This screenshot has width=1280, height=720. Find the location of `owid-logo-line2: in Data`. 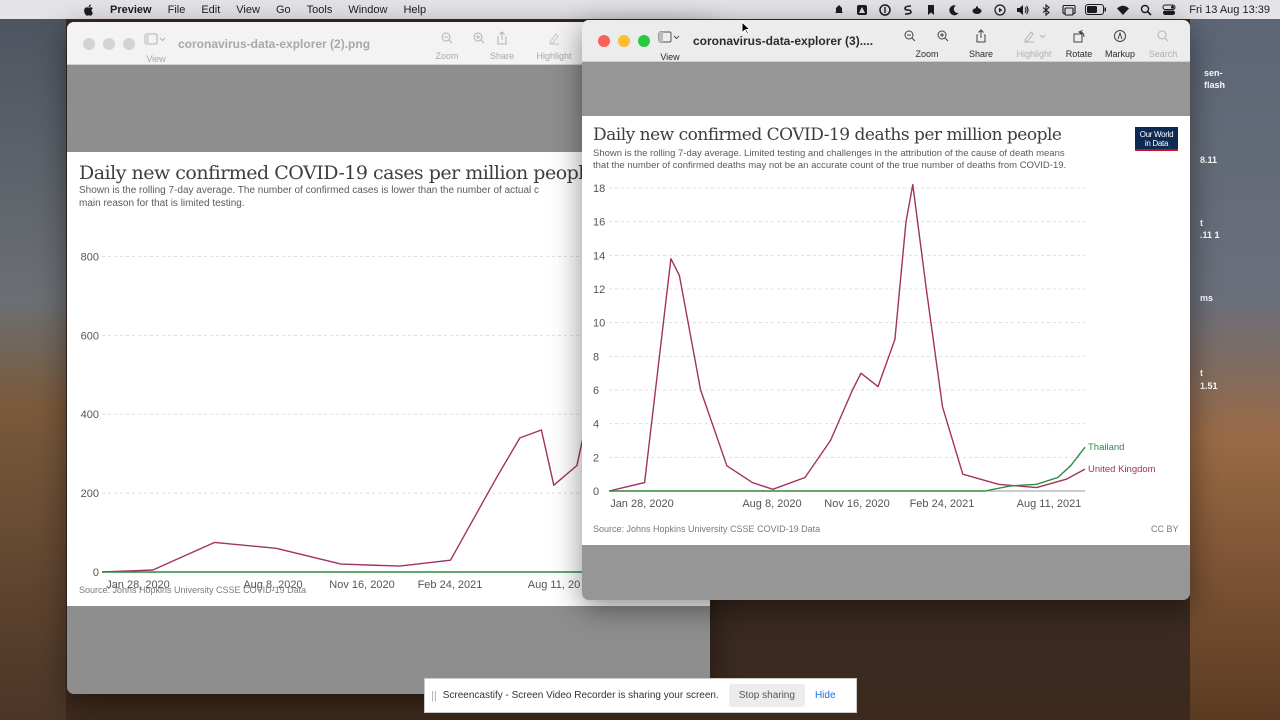

owid-logo-line2: in Data is located at coordinates (1156, 143).